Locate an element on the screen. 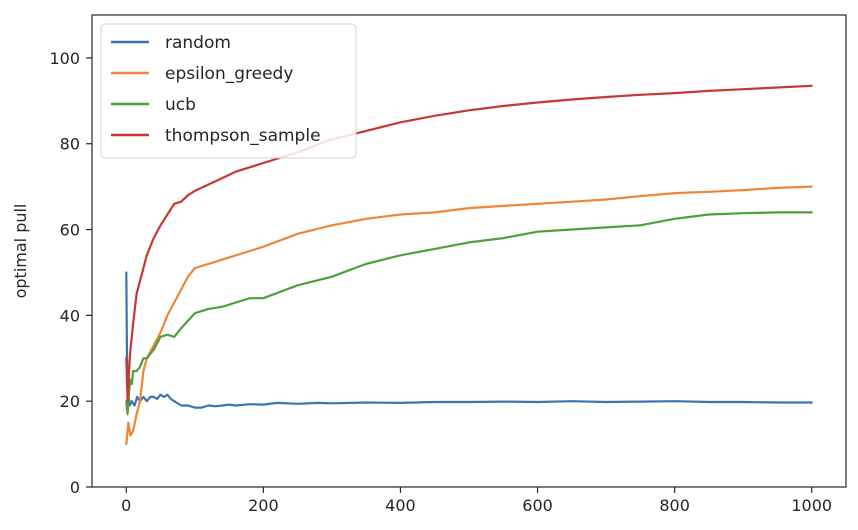 The width and height of the screenshot is (858, 530). x-tick-label: 0 is located at coordinates (126, 505).